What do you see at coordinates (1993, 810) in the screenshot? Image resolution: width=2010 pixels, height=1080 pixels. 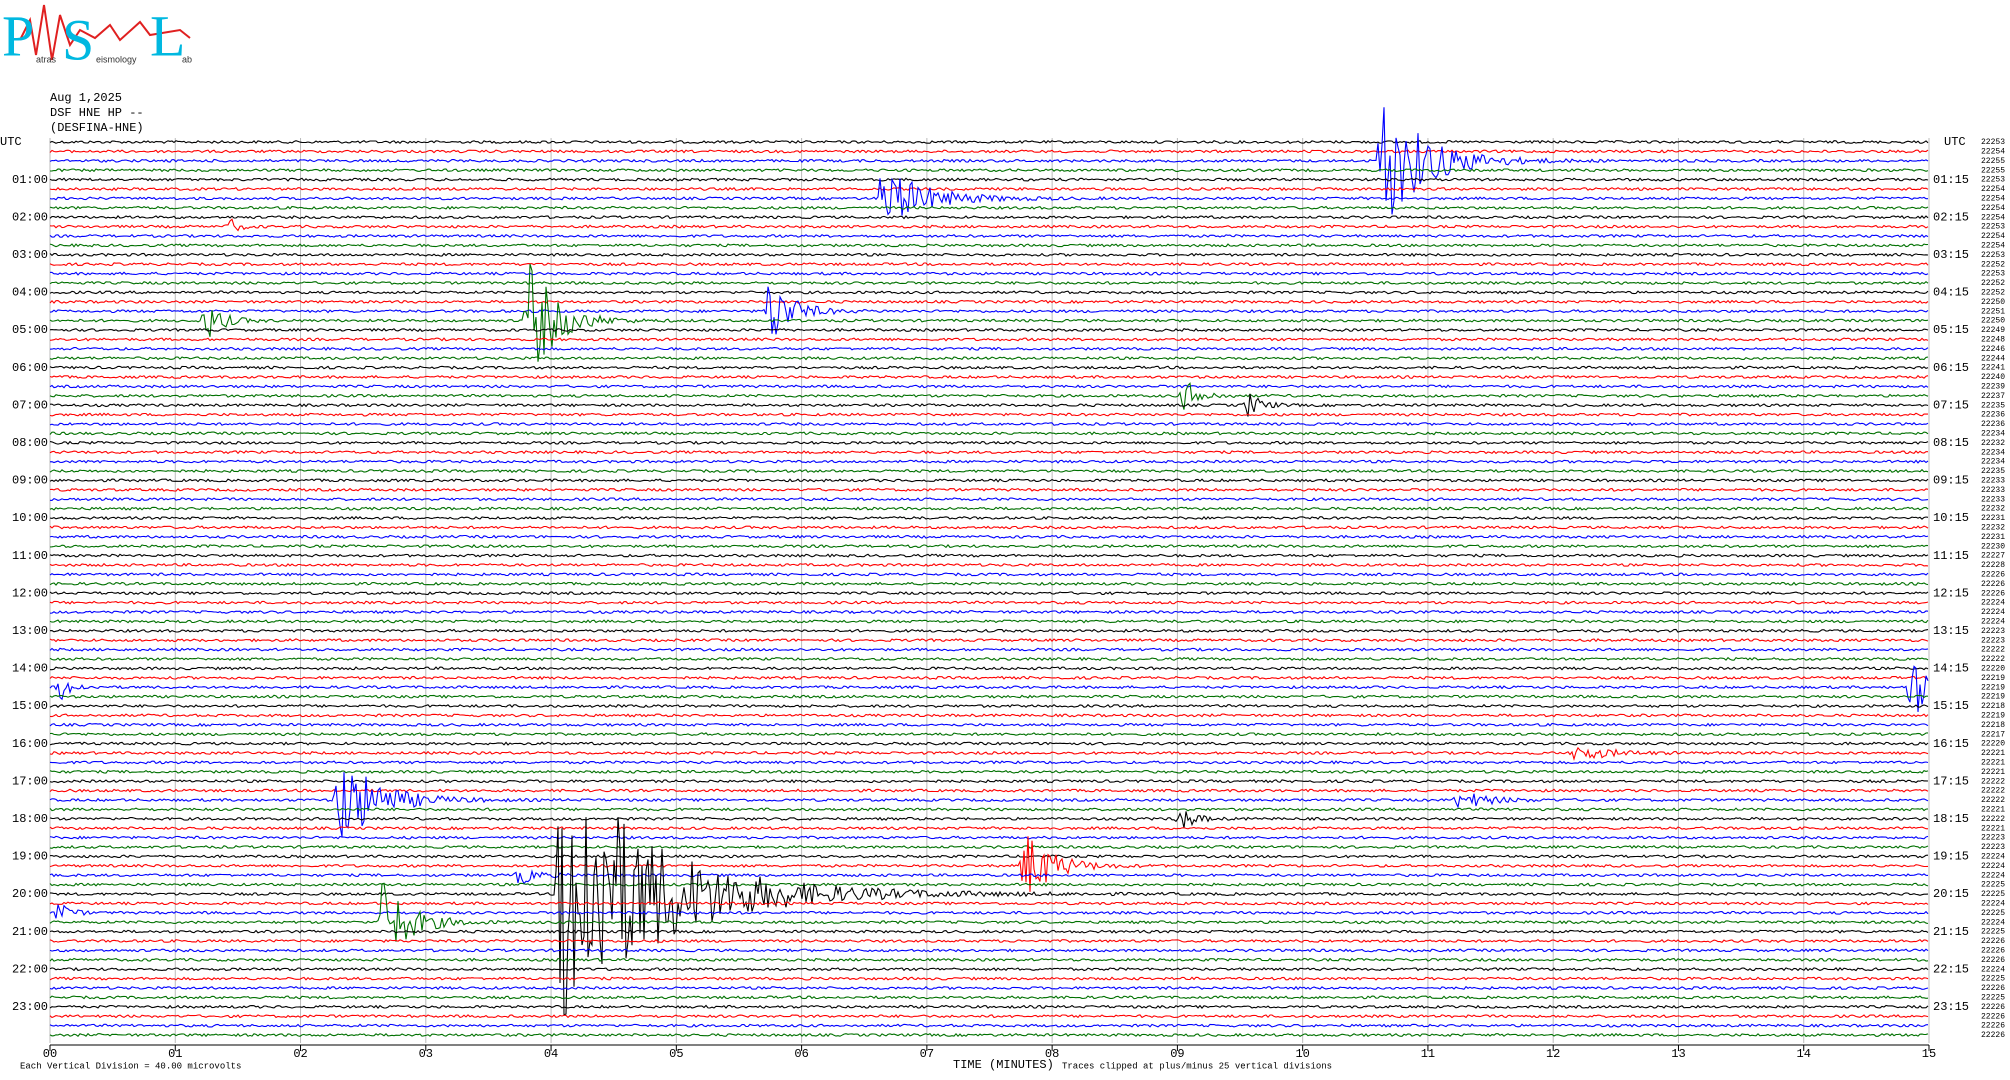 I see `trace-count: 22221` at bounding box center [1993, 810].